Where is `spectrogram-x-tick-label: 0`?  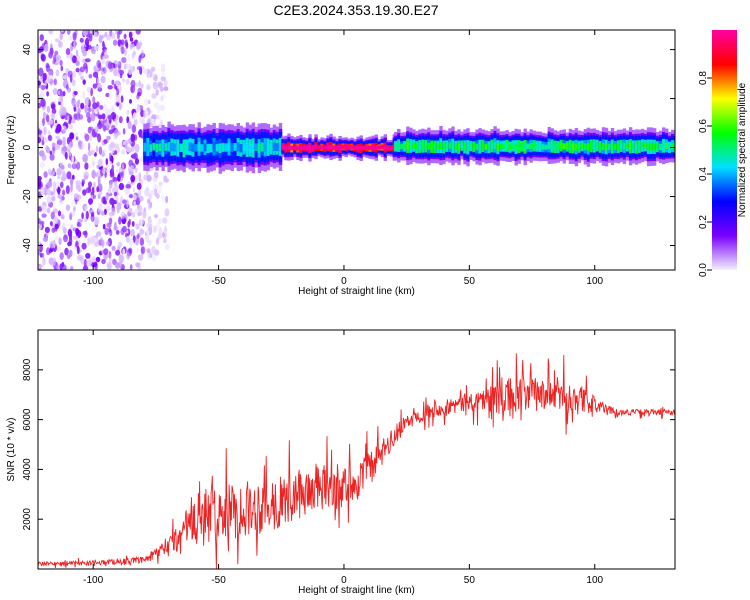
spectrogram-x-tick-label: 0 is located at coordinates (344, 281).